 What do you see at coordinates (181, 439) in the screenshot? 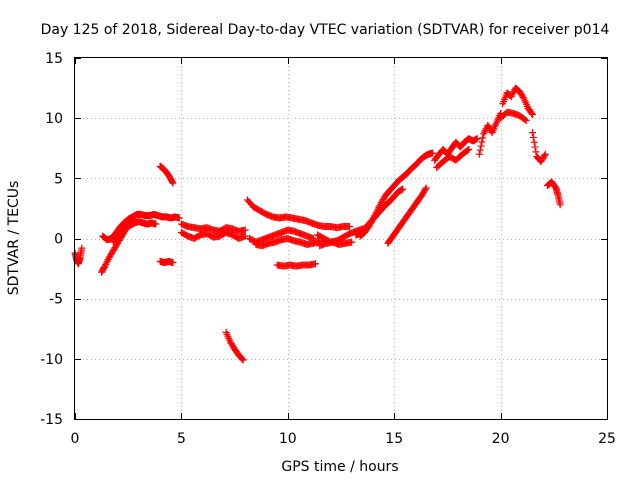
I see `x-tick-label: 5` at bounding box center [181, 439].